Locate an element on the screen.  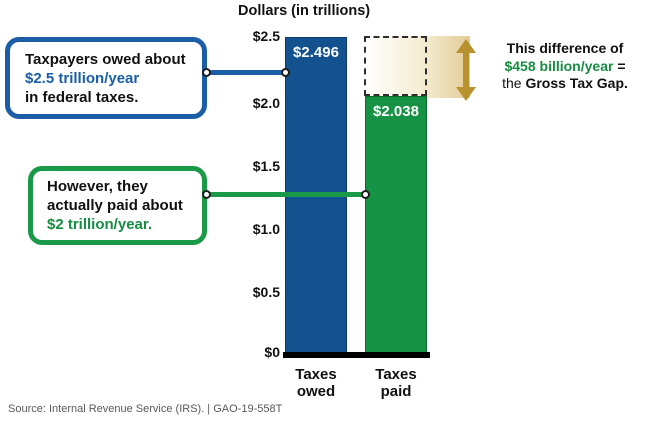
connector-line-owed is located at coordinates (246, 72).